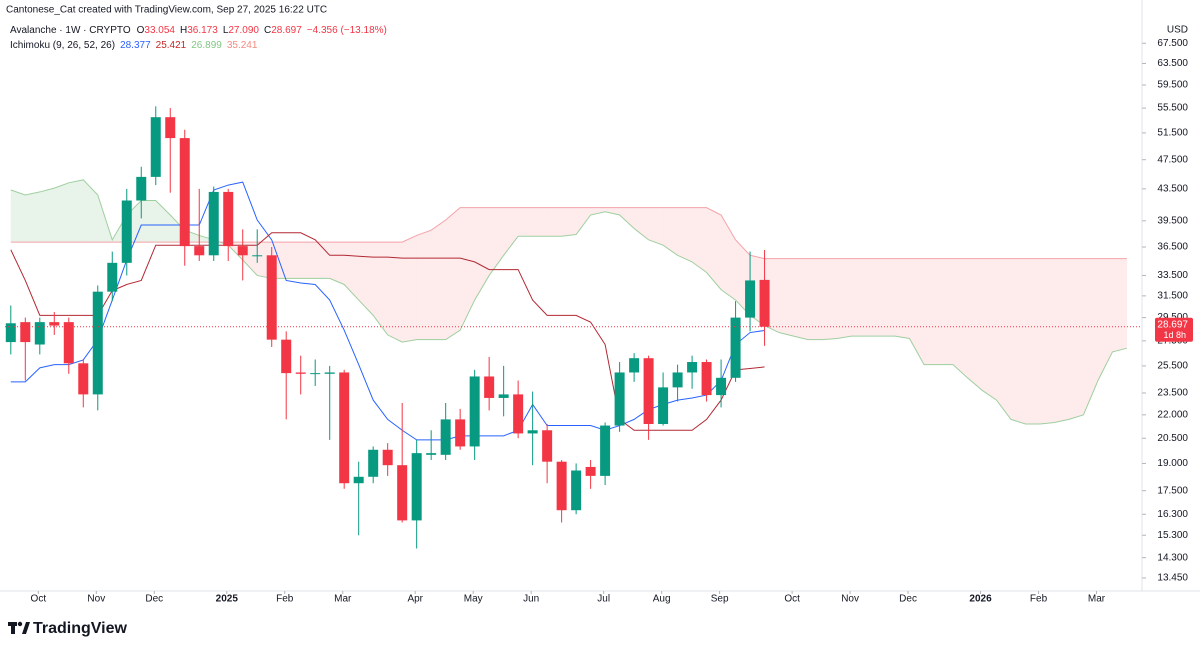 Image resolution: width=1200 pixels, height=649 pixels. What do you see at coordinates (603, 599) in the screenshot?
I see `x-tick-label: Jul` at bounding box center [603, 599].